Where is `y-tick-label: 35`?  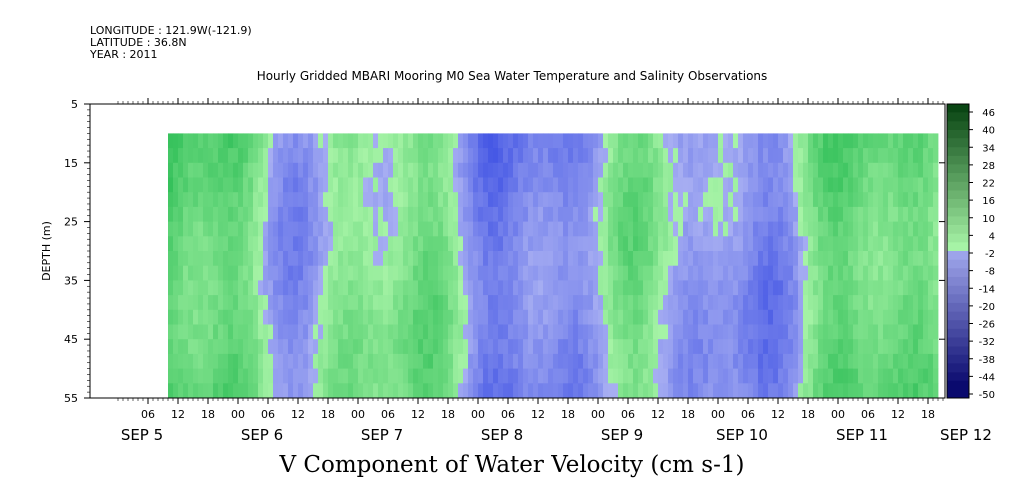
y-tick-label: 35 is located at coordinates (71, 280).